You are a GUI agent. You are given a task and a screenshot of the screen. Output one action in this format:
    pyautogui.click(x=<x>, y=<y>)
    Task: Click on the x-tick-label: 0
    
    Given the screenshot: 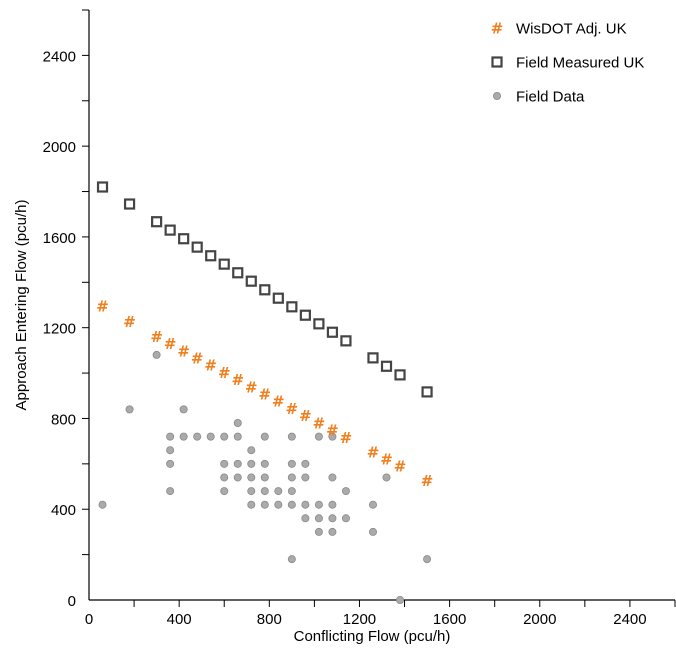 What is the action you would take?
    pyautogui.click(x=89, y=619)
    